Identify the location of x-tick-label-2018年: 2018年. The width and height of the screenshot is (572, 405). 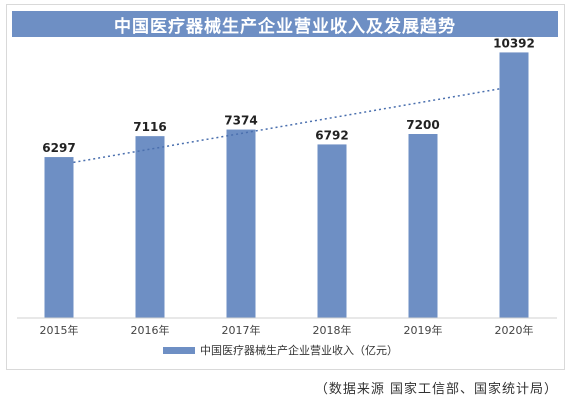
(332, 330).